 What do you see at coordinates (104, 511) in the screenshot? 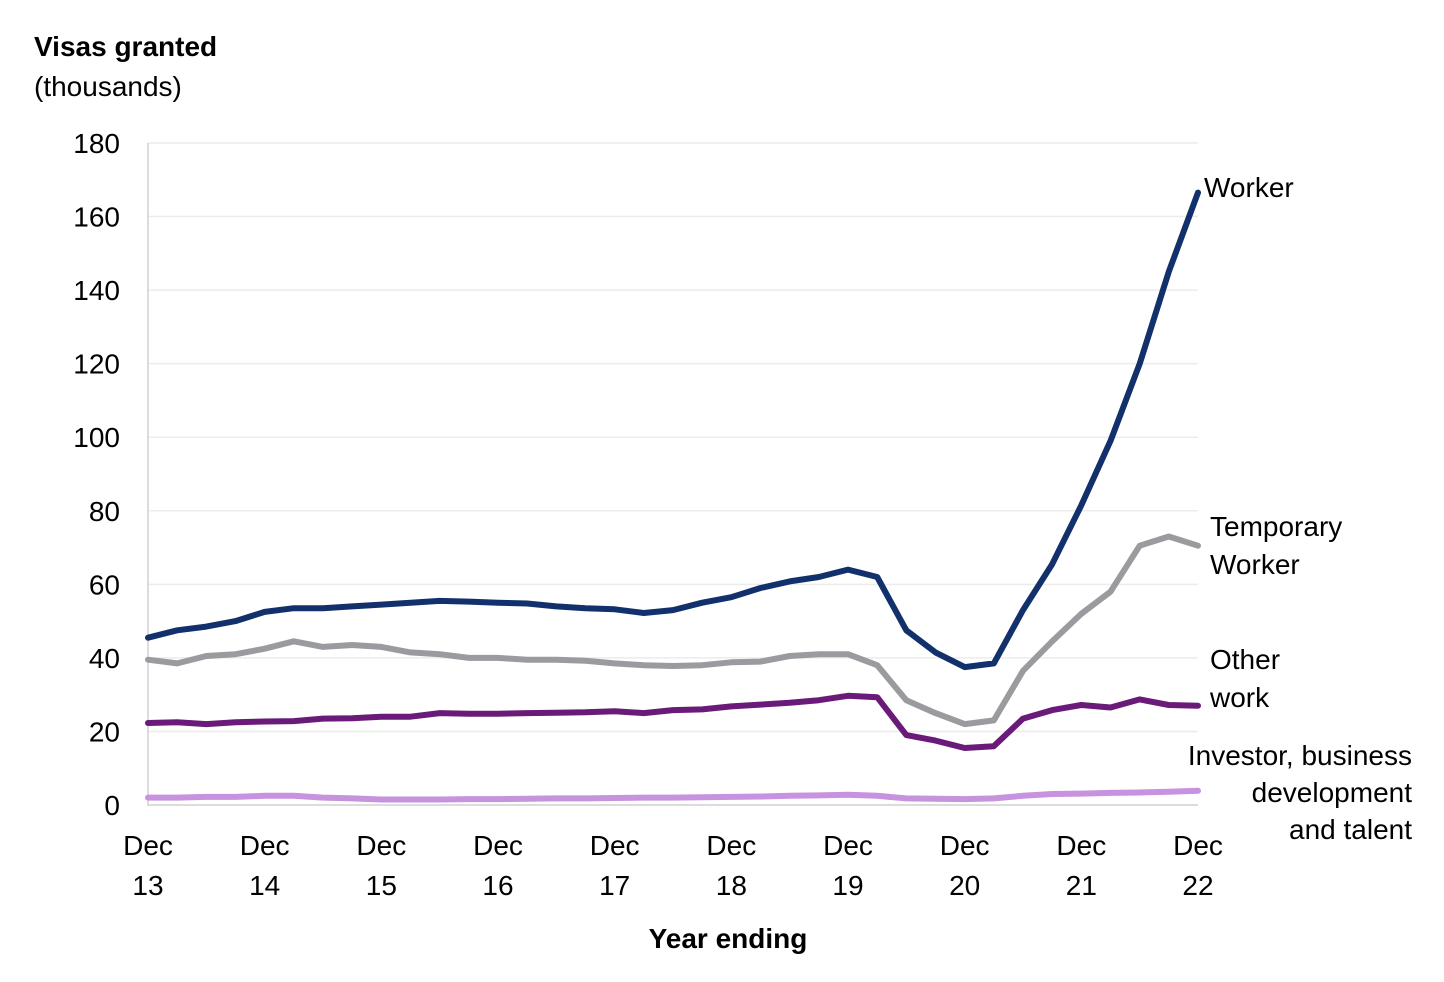
I see `y-tick-label: 80` at bounding box center [104, 511].